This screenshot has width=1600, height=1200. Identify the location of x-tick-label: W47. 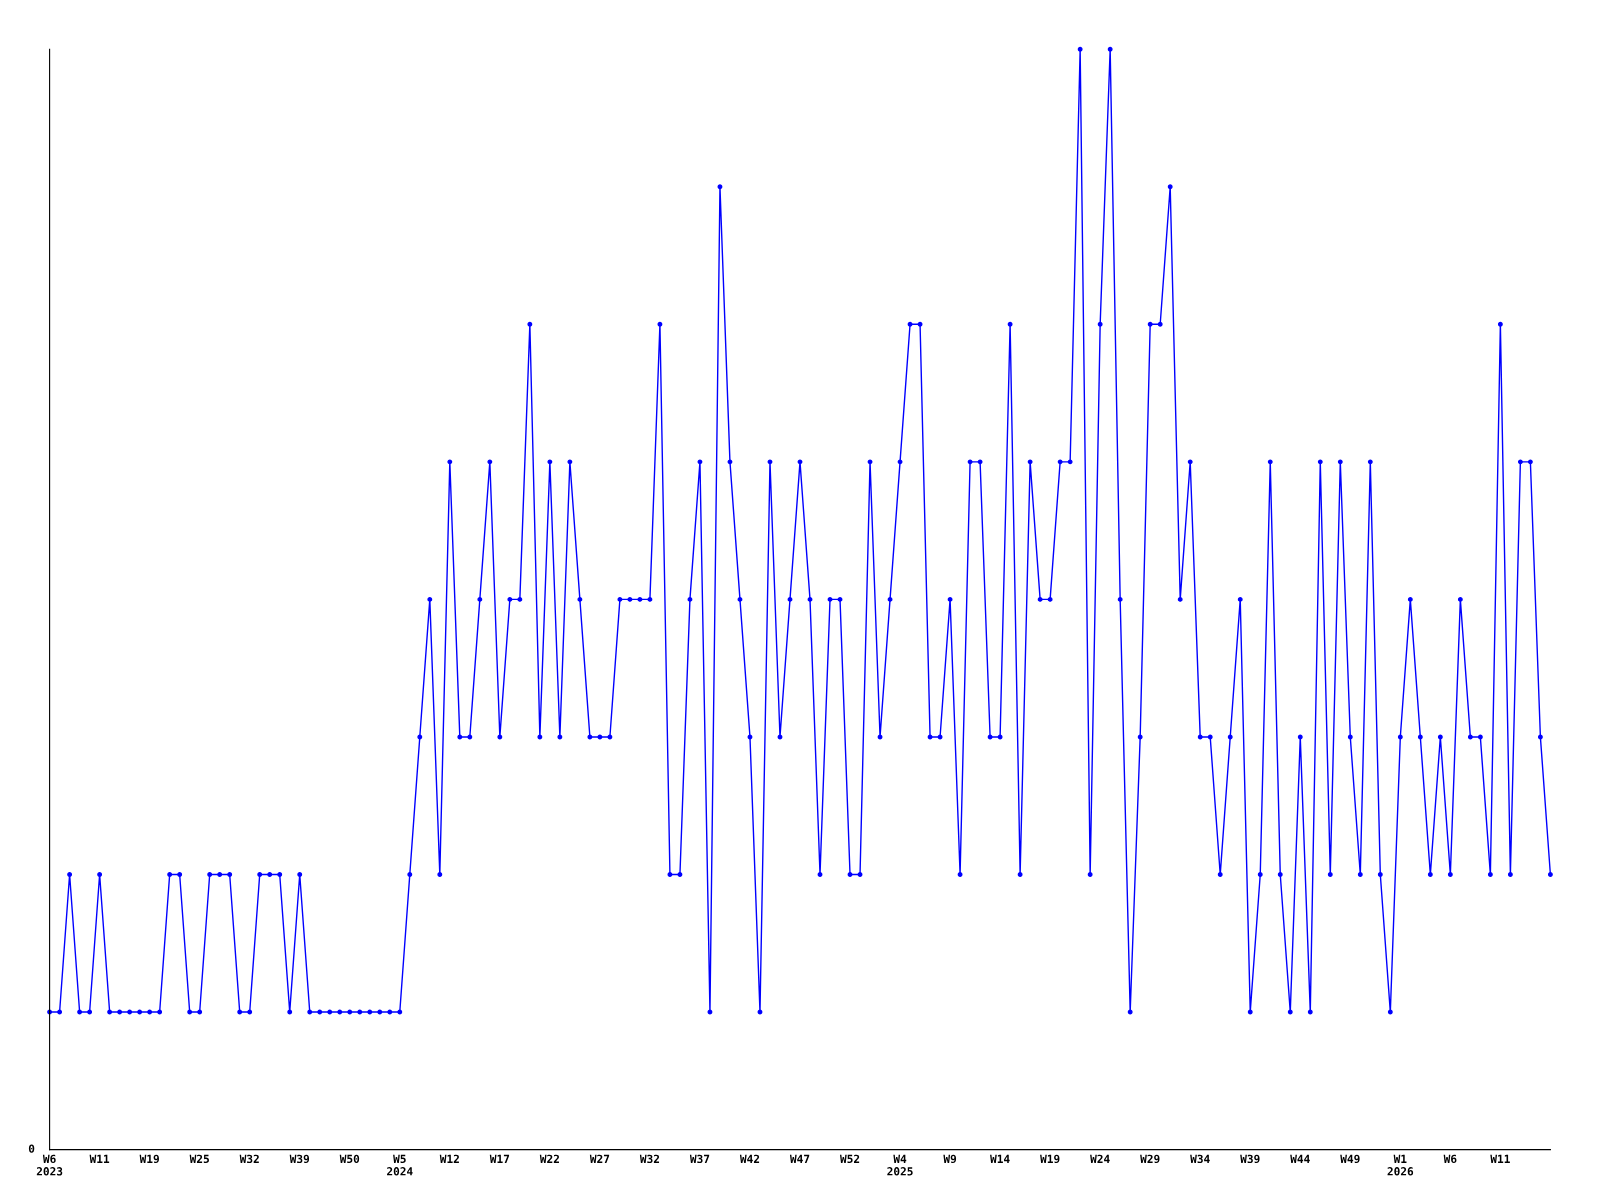
(799, 1158).